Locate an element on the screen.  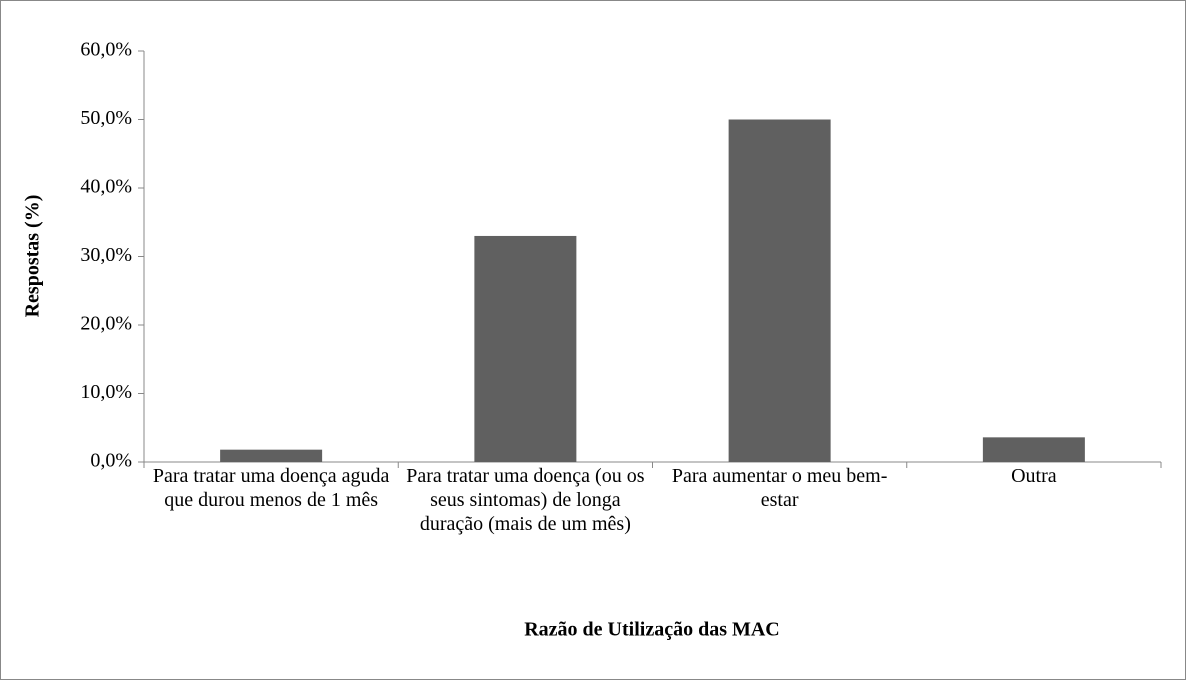
y-tick-label: 50,0% is located at coordinates (106, 118).